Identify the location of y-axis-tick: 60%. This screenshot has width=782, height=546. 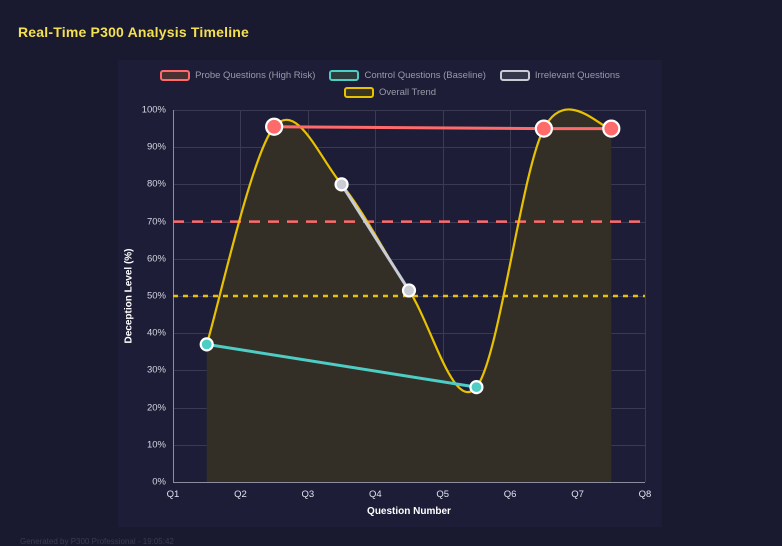
(156, 259).